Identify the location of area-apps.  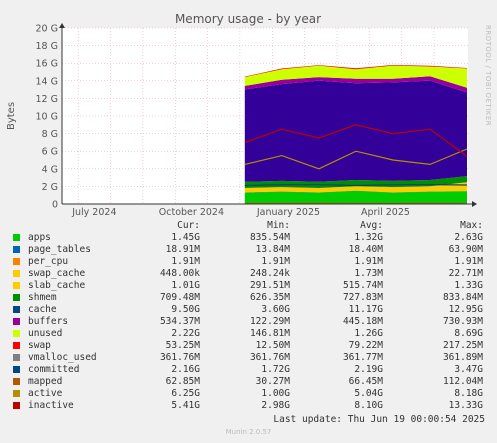
(355, 197).